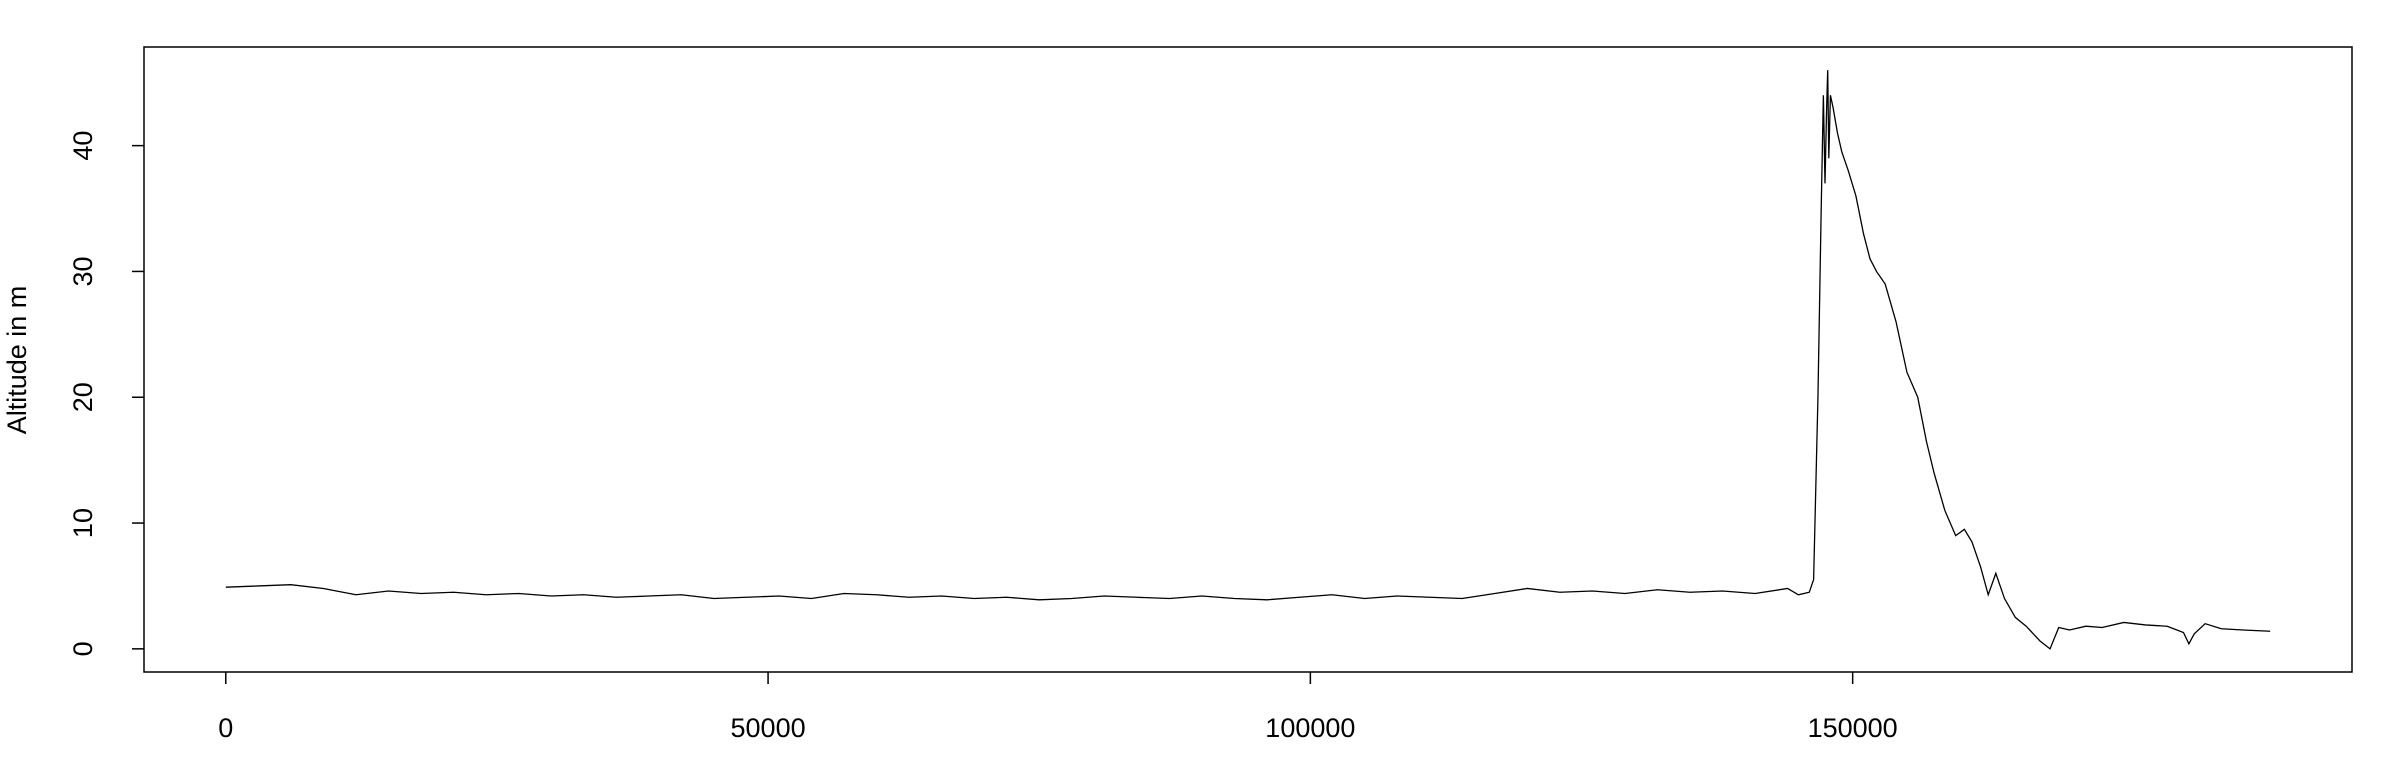 The image size is (2400, 768). Describe the element at coordinates (225, 728) in the screenshot. I see `x-tick-label: 0` at that location.